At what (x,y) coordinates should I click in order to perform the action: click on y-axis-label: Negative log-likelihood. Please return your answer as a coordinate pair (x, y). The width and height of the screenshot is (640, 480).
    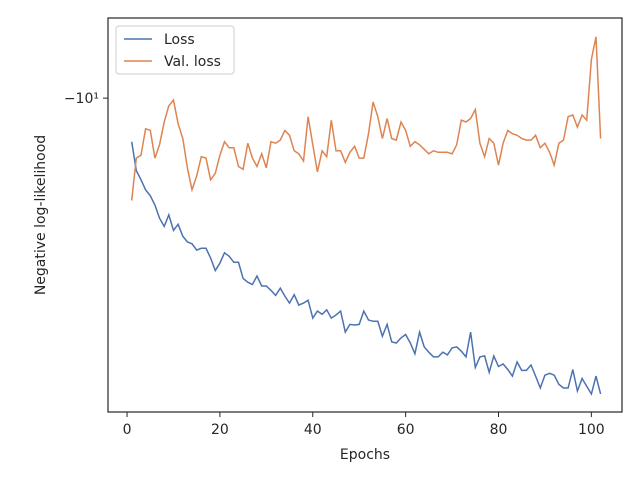
    Looking at the image, I should click on (41, 215).